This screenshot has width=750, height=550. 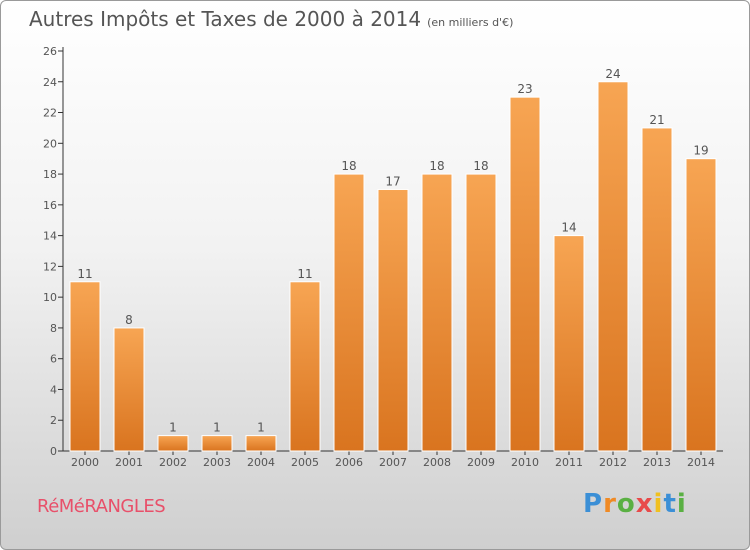 I want to click on y-tick-label: 8, so click(x=53, y=328).